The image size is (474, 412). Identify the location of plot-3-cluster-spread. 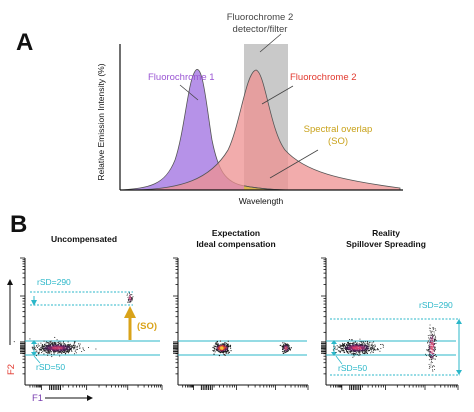
(431, 348).